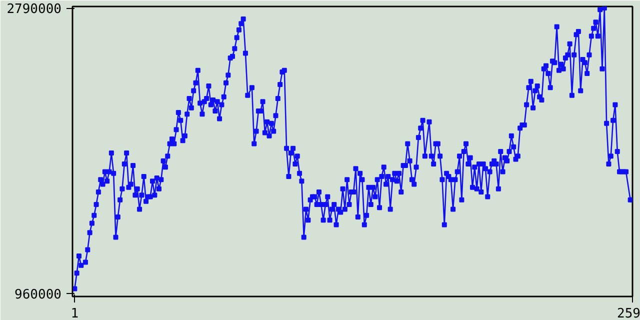 The height and width of the screenshot is (320, 640). What do you see at coordinates (74, 313) in the screenshot?
I see `x-tick-label: 1` at bounding box center [74, 313].